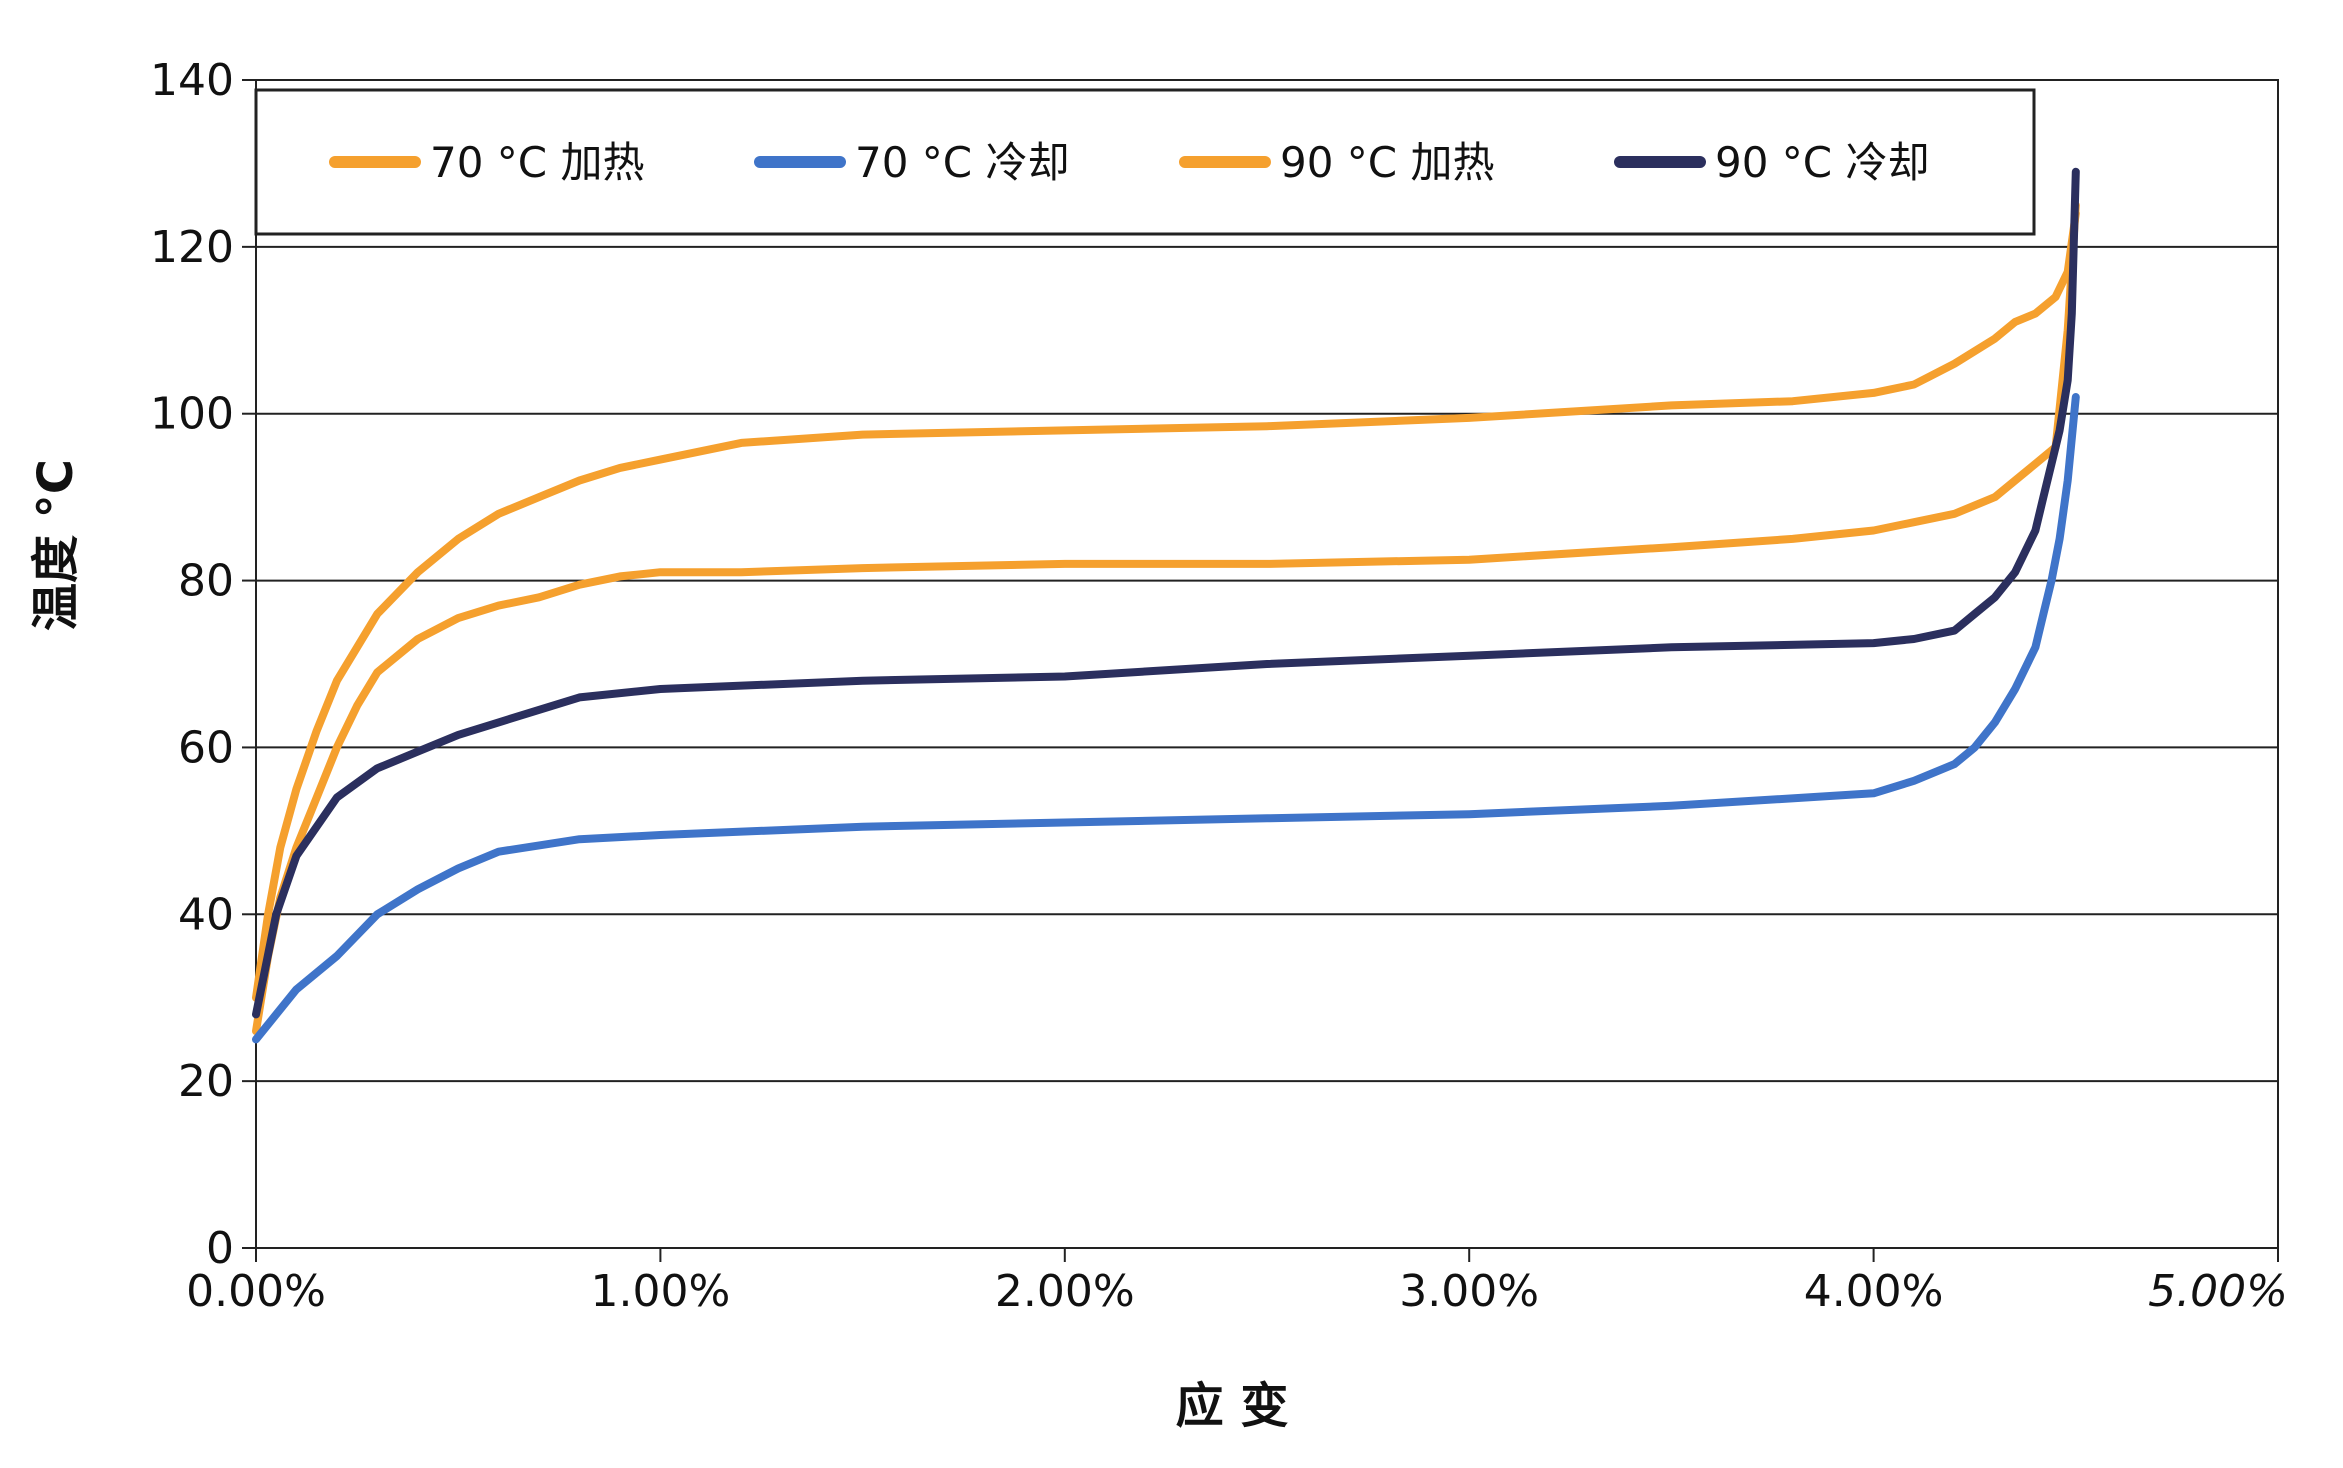 The width and height of the screenshot is (2343, 1468). Describe the element at coordinates (206, 914) in the screenshot. I see `y-tick-label: 40` at that location.